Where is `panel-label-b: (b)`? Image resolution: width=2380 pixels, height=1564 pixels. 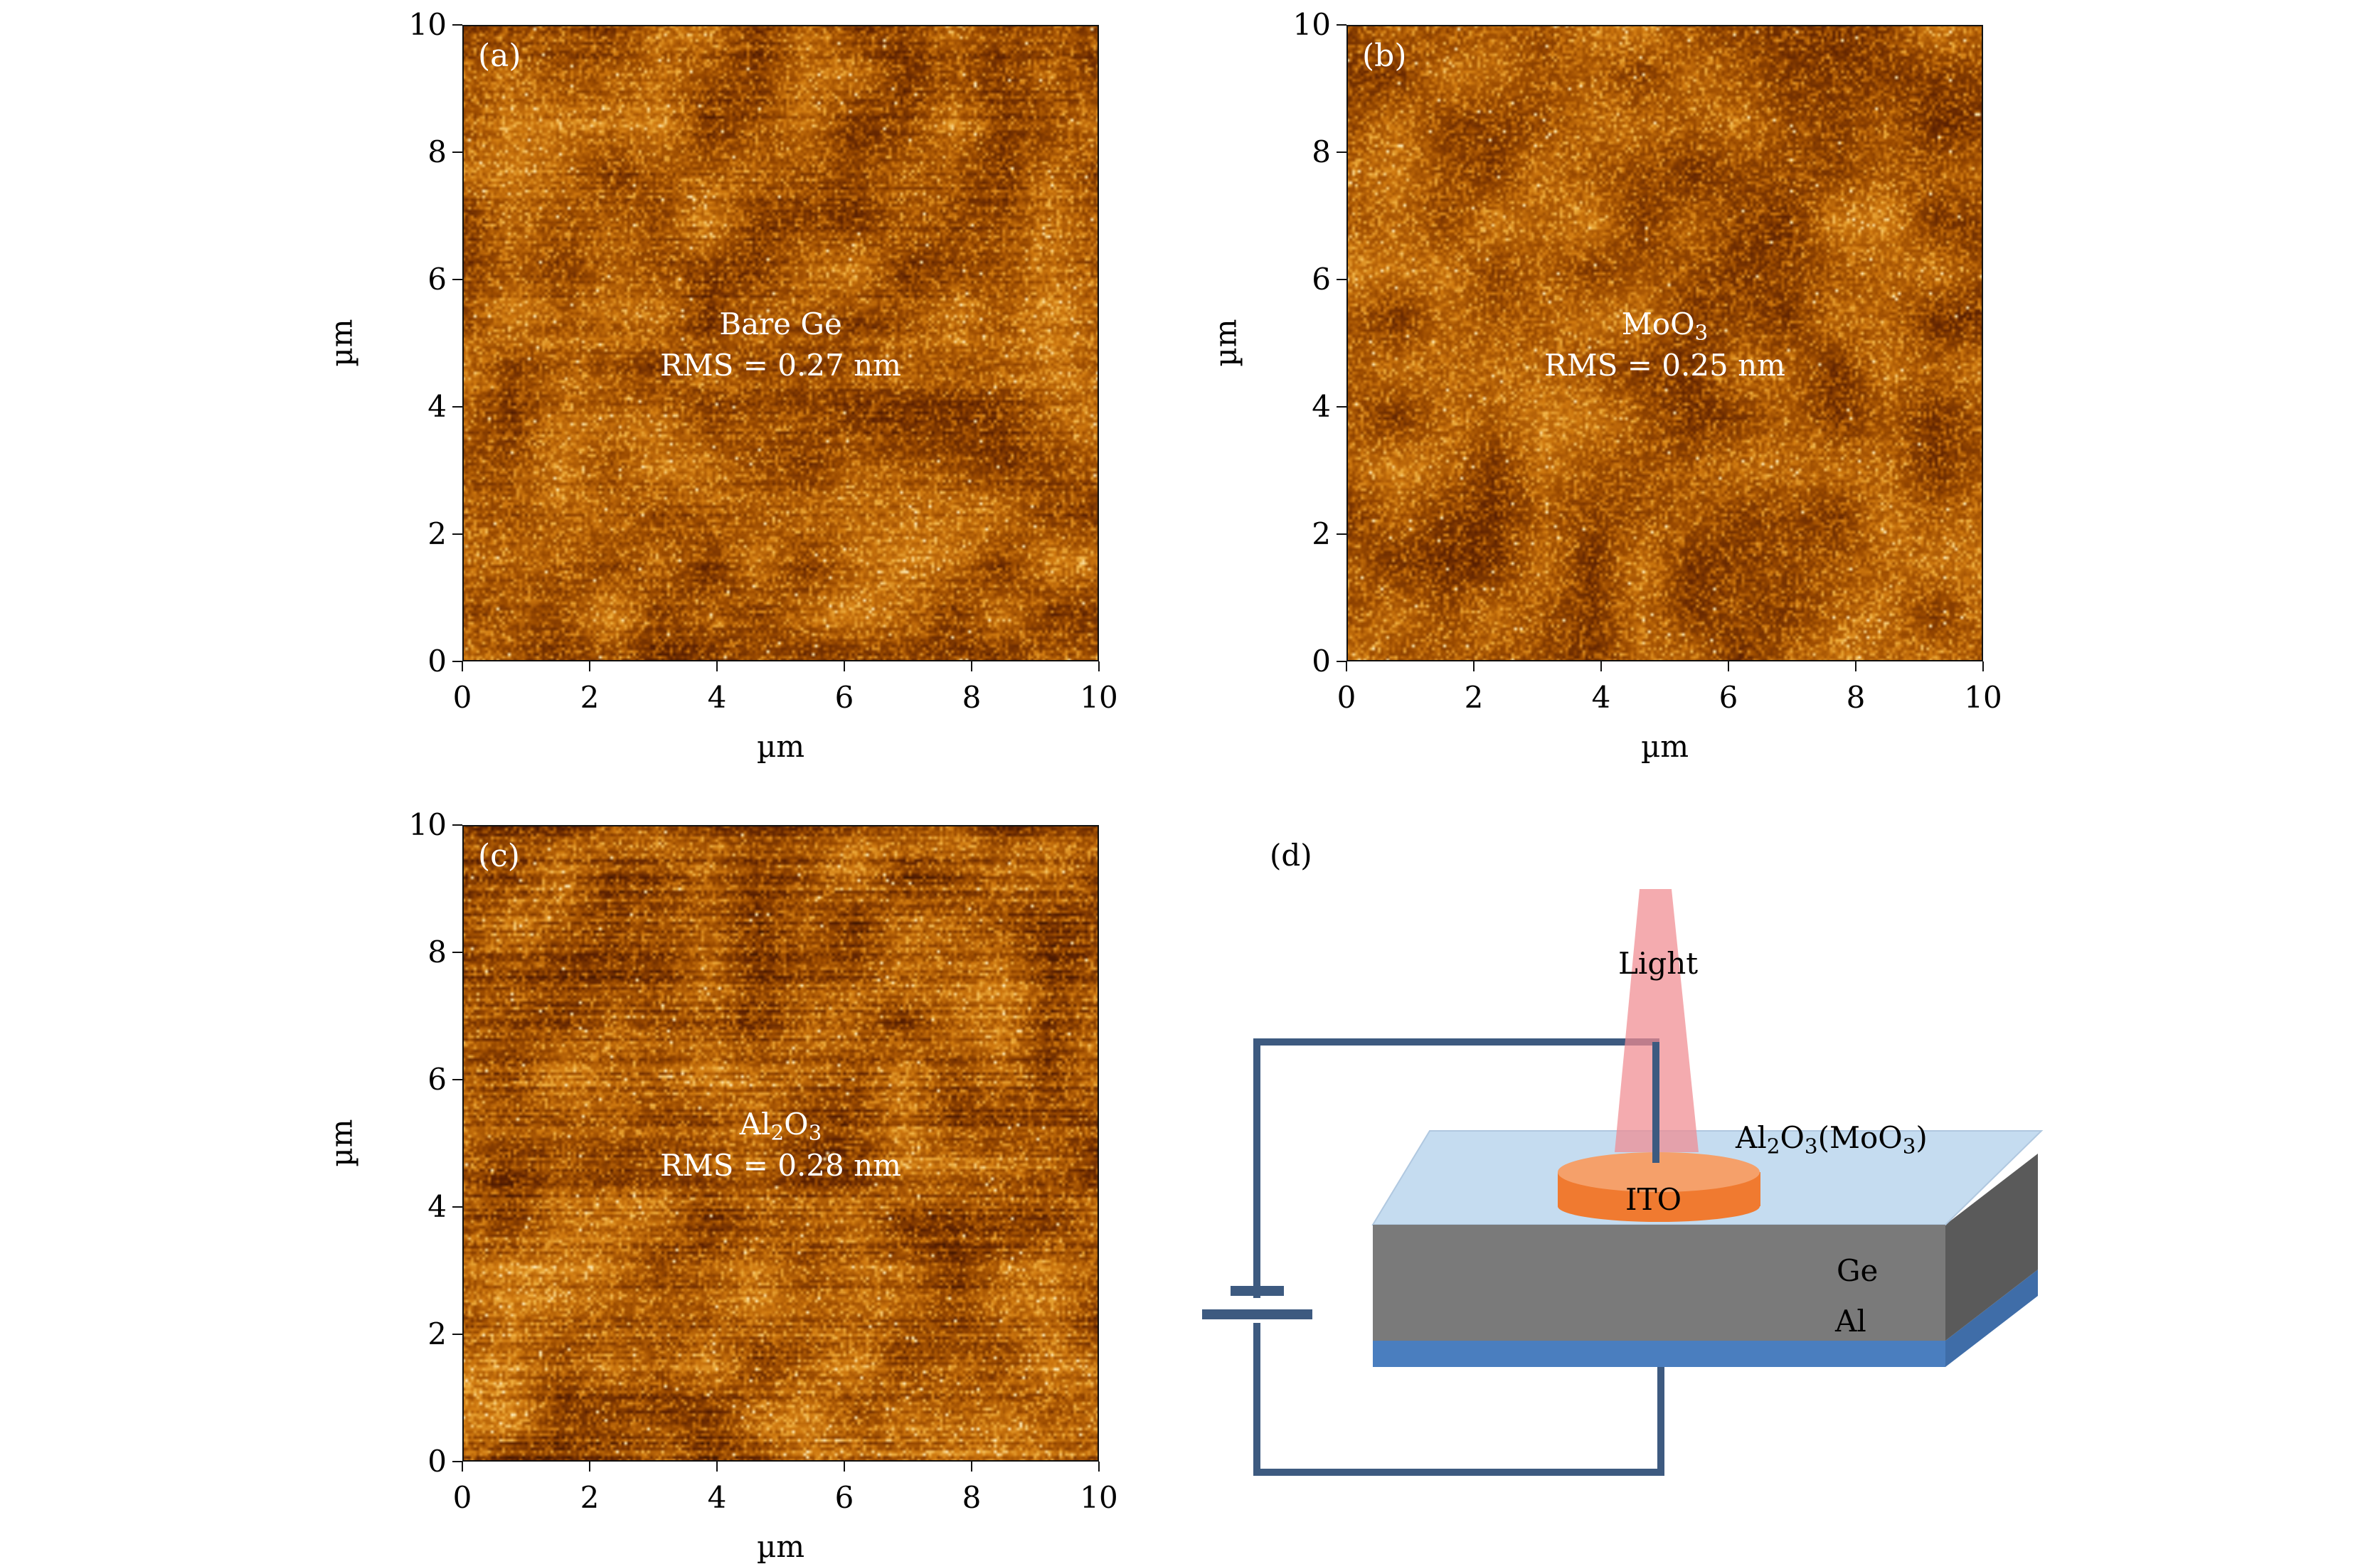
panel-label-b: (b) is located at coordinates (1384, 56).